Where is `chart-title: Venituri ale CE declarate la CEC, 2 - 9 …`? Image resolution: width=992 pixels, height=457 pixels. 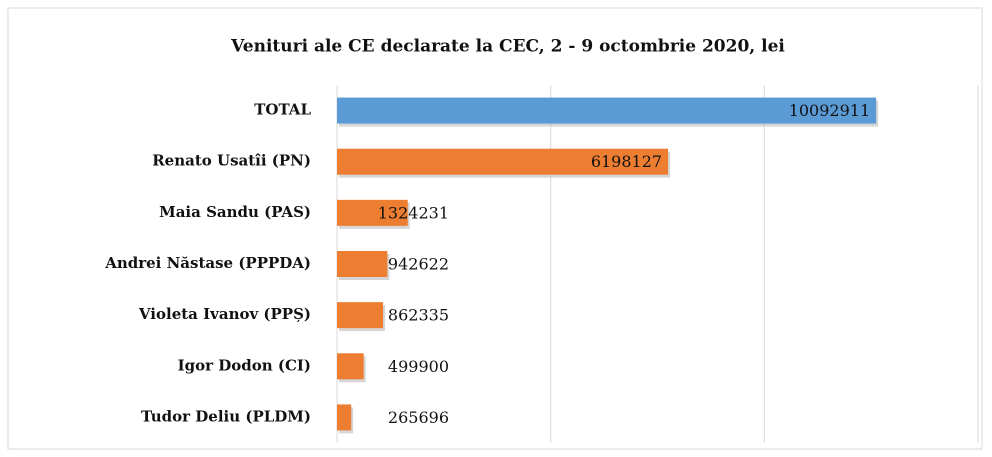 chart-title: Venituri ale CE declarate la CEC, 2 - 9 … is located at coordinates (507, 47).